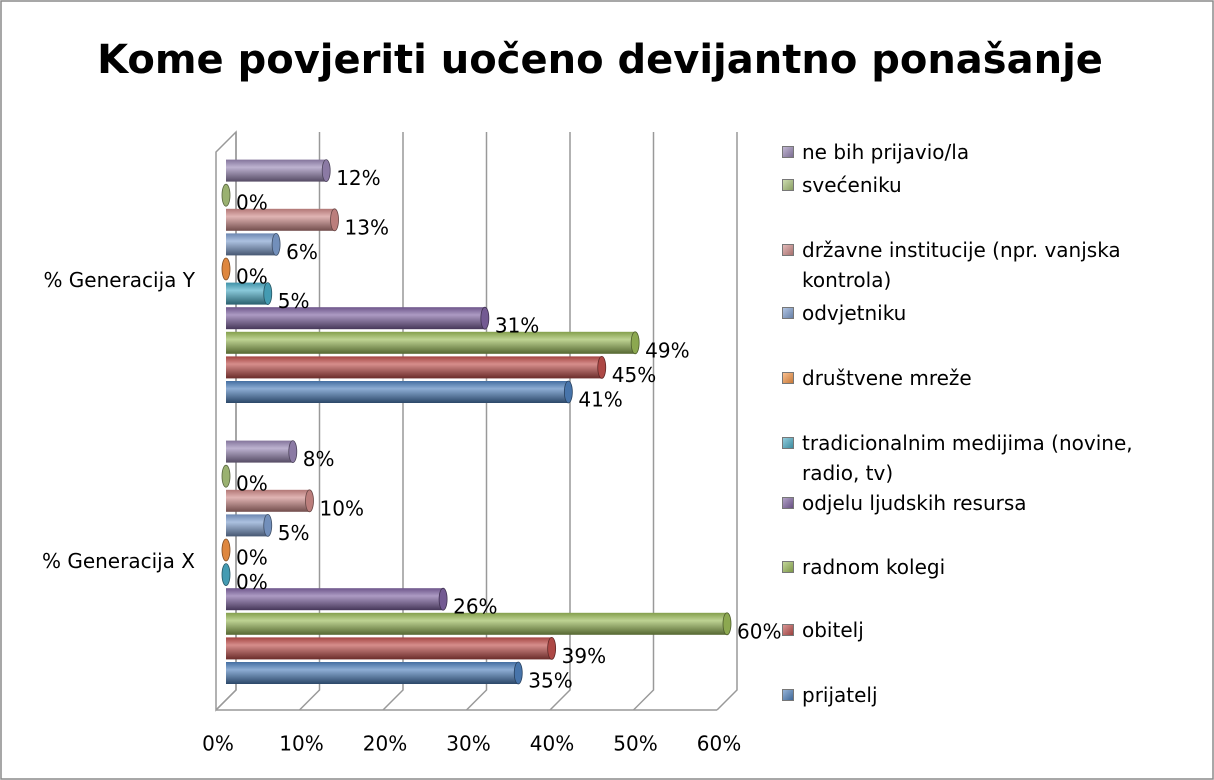  Describe the element at coordinates (977, 567) in the screenshot. I see `legend-item: radnom kolegi` at that location.